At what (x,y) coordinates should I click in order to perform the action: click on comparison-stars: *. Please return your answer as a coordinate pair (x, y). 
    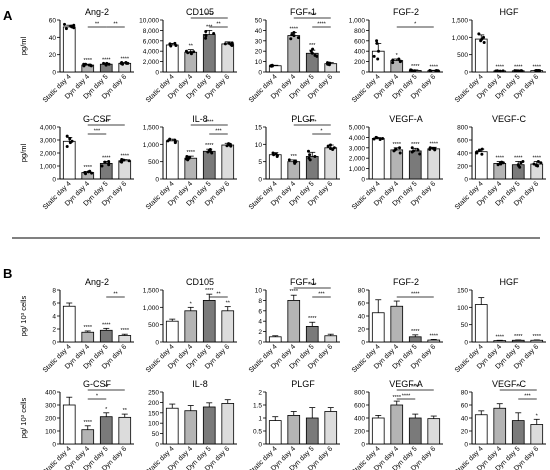
    Looking at the image, I should click on (321, 132).